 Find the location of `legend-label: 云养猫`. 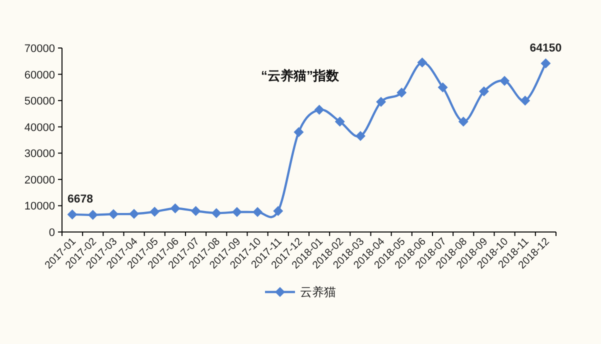

legend-label: 云养猫 is located at coordinates (318, 292).